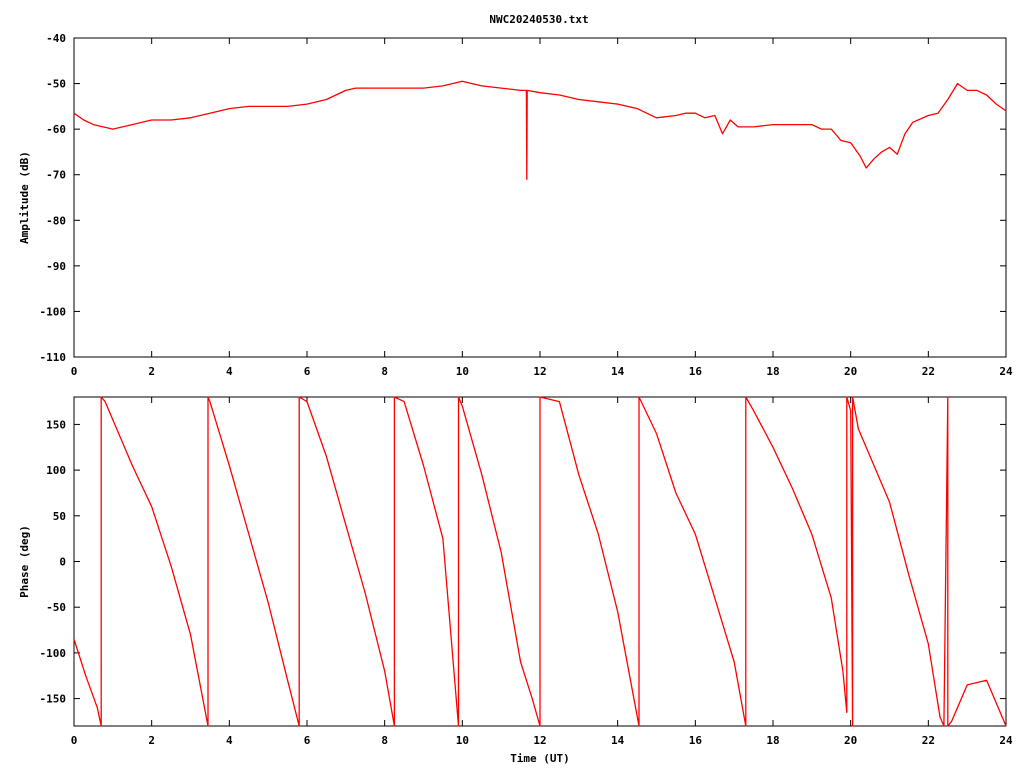  I want to click on amplitude-x-tick-label: 24, so click(1006, 371).